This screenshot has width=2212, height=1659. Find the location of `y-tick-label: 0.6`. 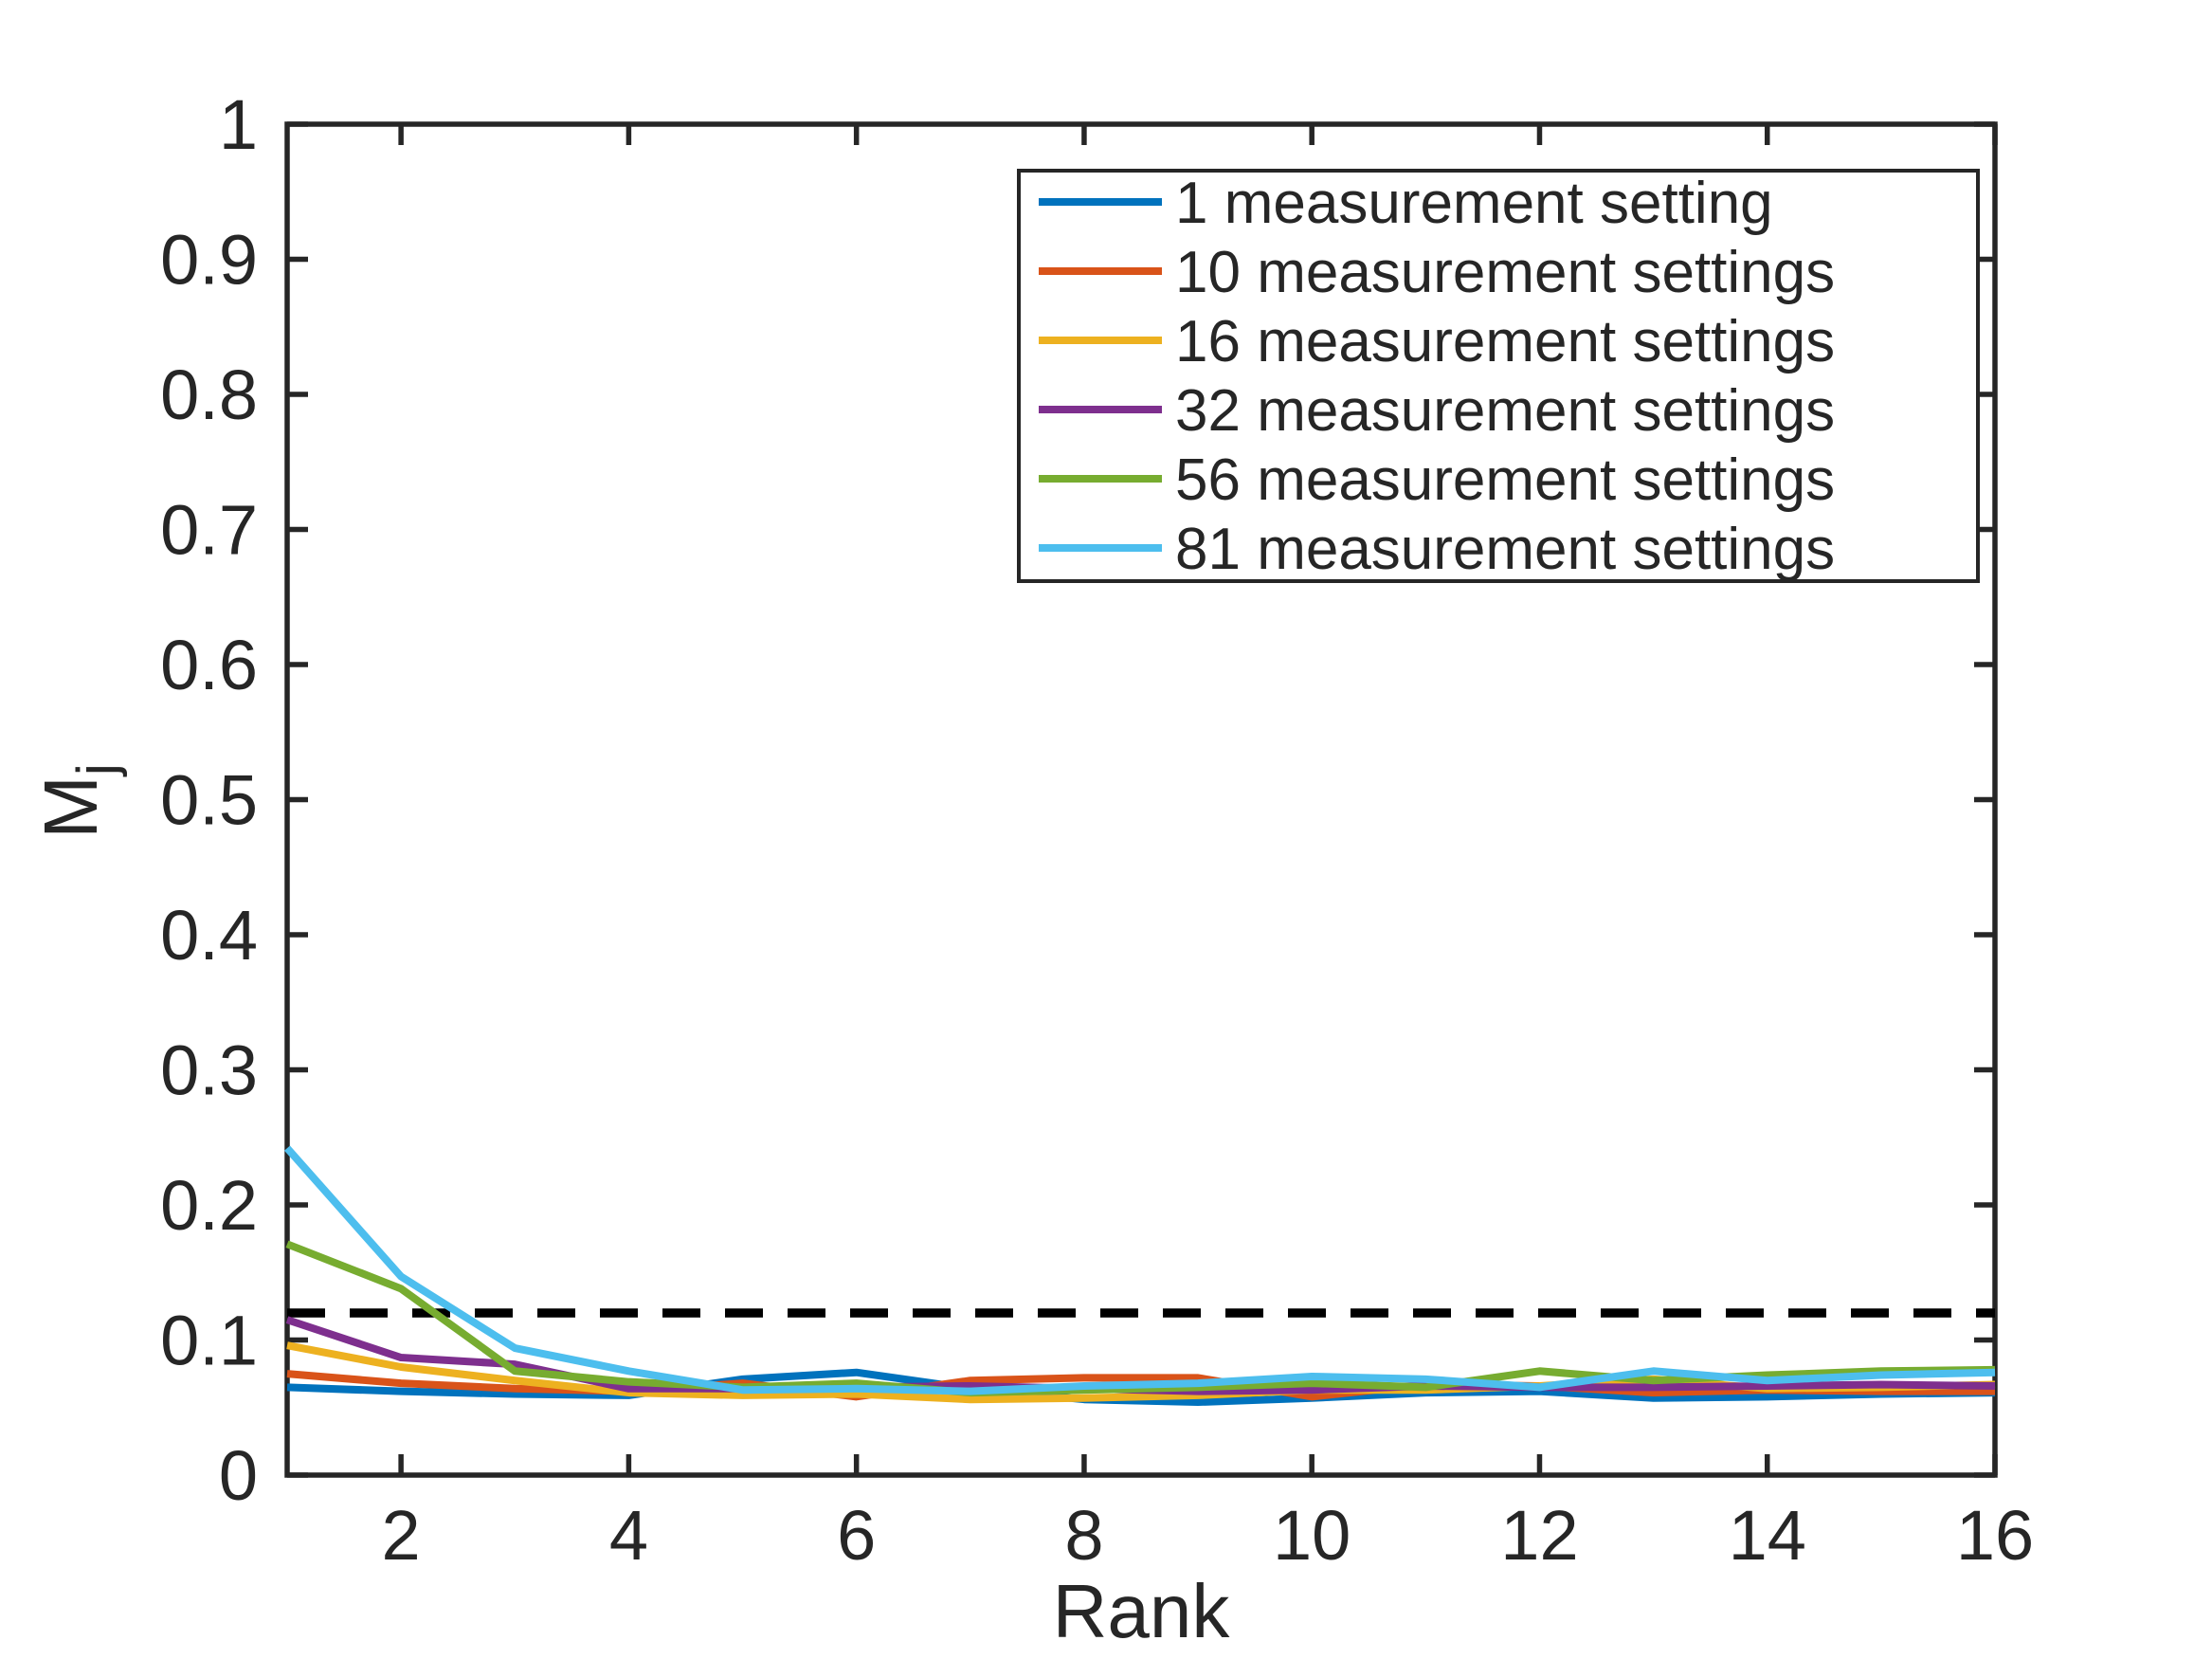

y-tick-label: 0.6 is located at coordinates (209, 665).